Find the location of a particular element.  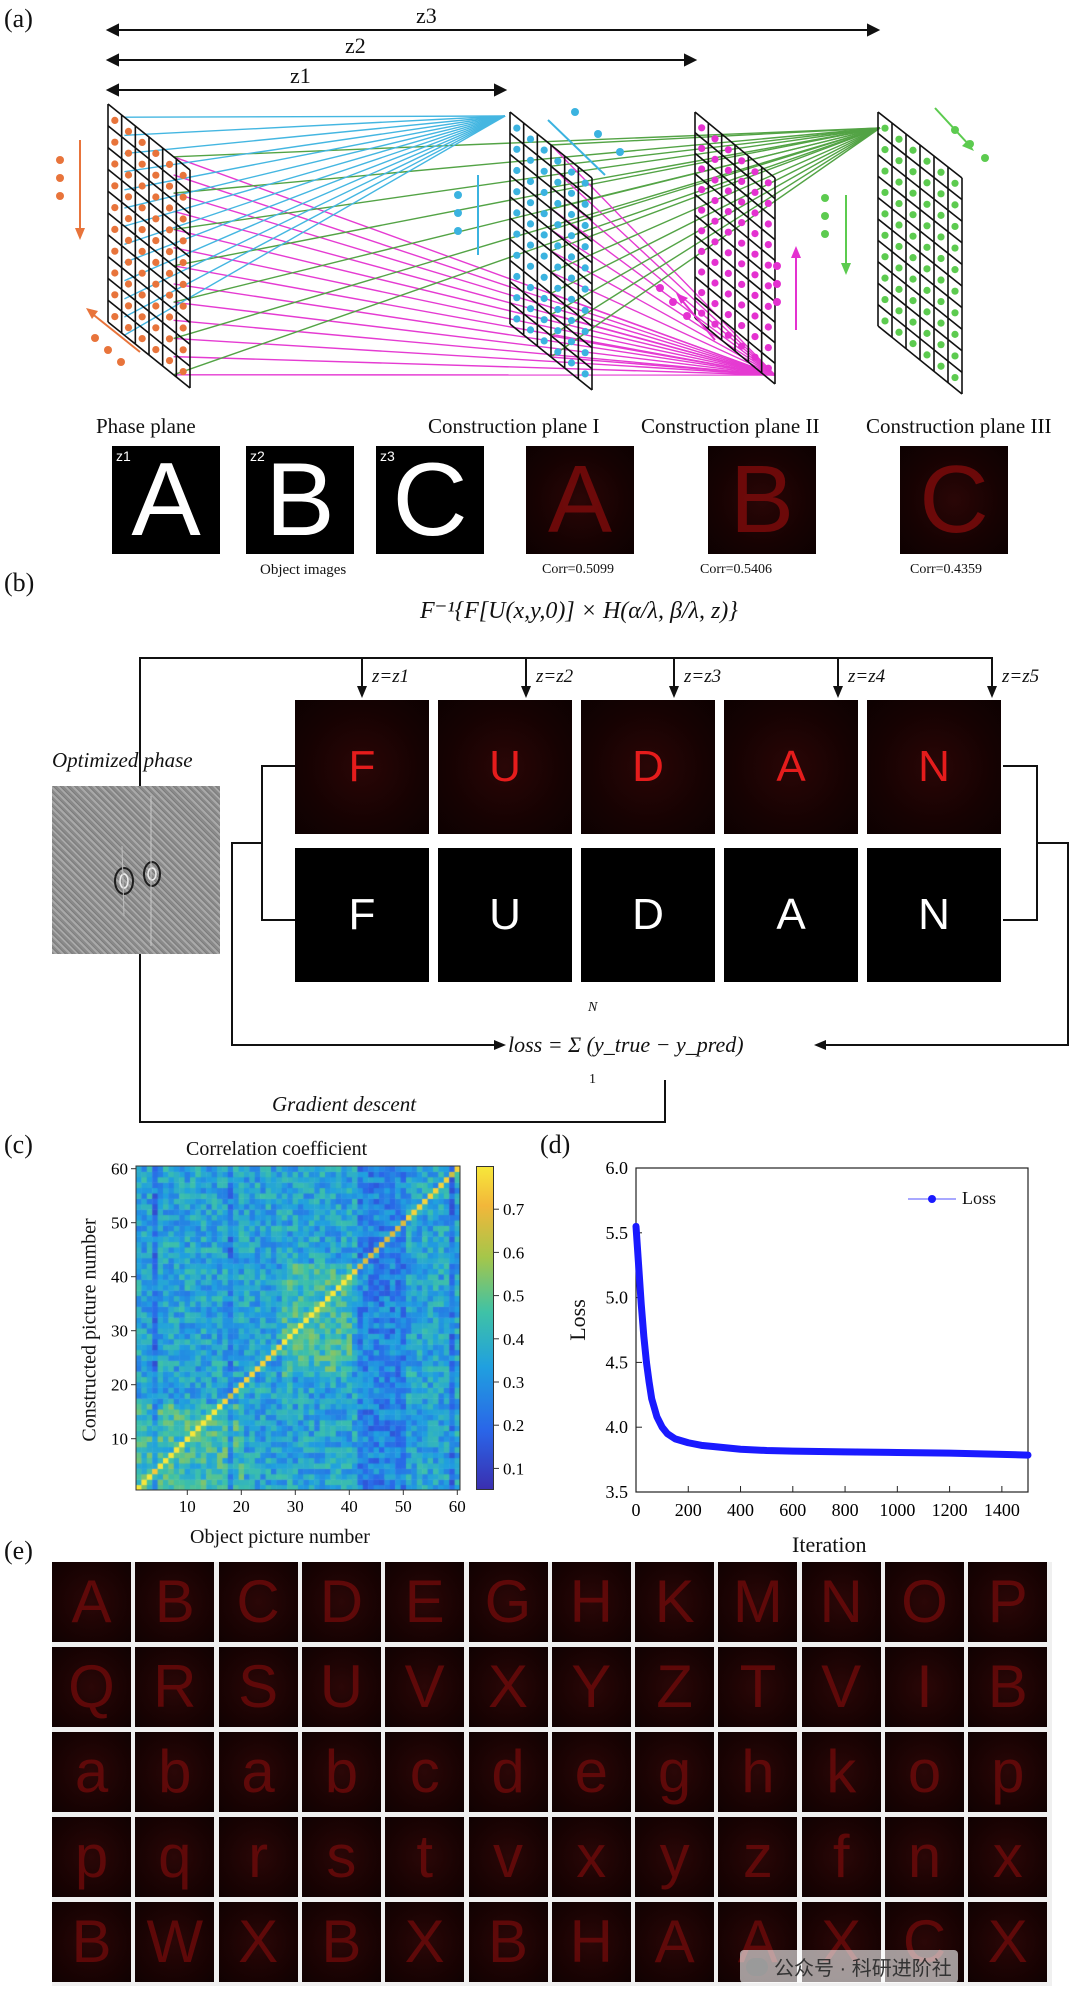

reconstruction-tile: T is located at coordinates (758, 1687).